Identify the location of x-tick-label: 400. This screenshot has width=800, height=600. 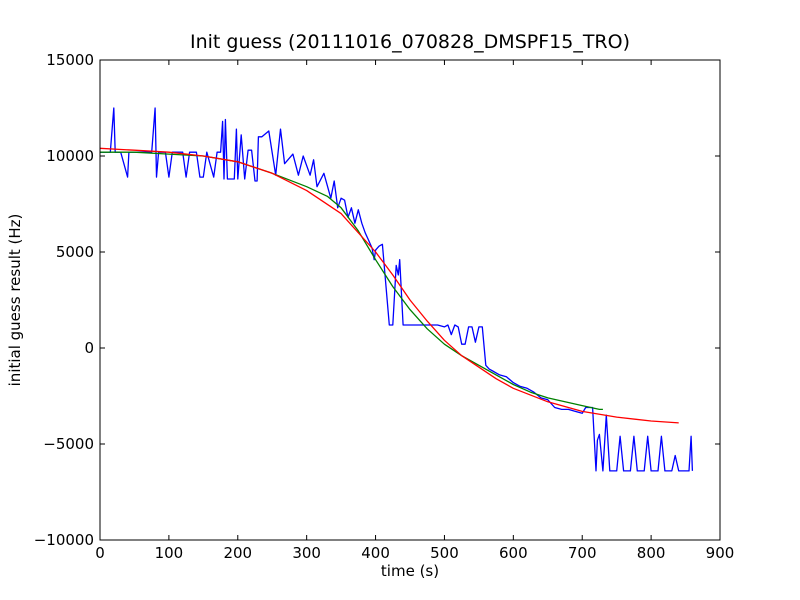
(375, 553).